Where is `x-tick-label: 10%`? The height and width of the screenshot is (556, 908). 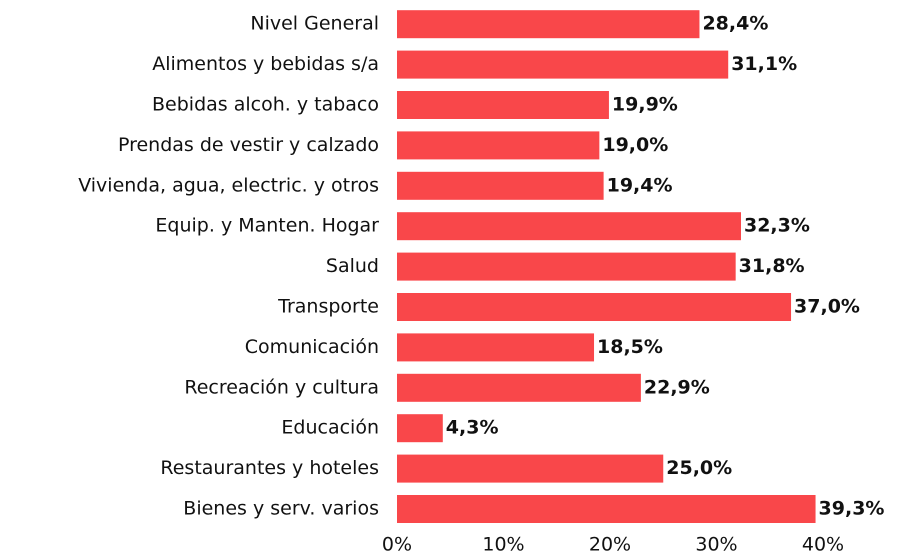 x-tick-label: 10% is located at coordinates (503, 545).